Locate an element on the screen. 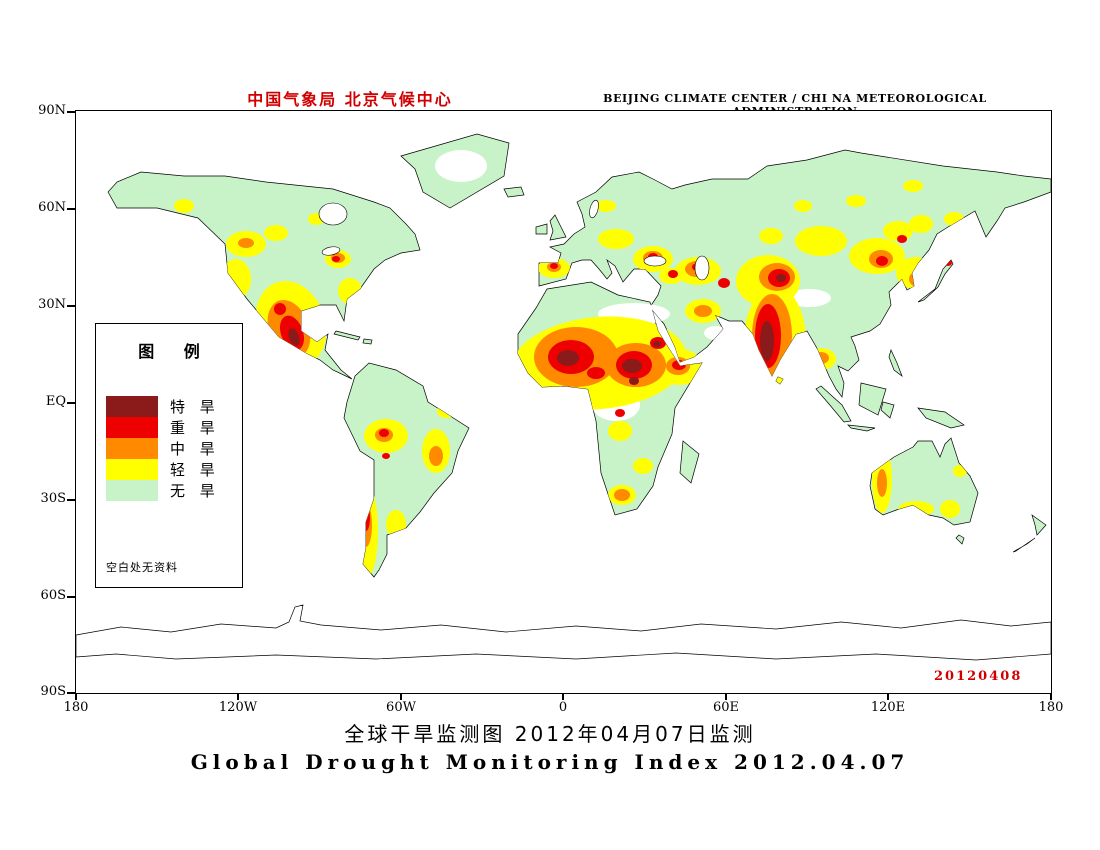  legend-item-light: 轻 旱 is located at coordinates (174, 469).